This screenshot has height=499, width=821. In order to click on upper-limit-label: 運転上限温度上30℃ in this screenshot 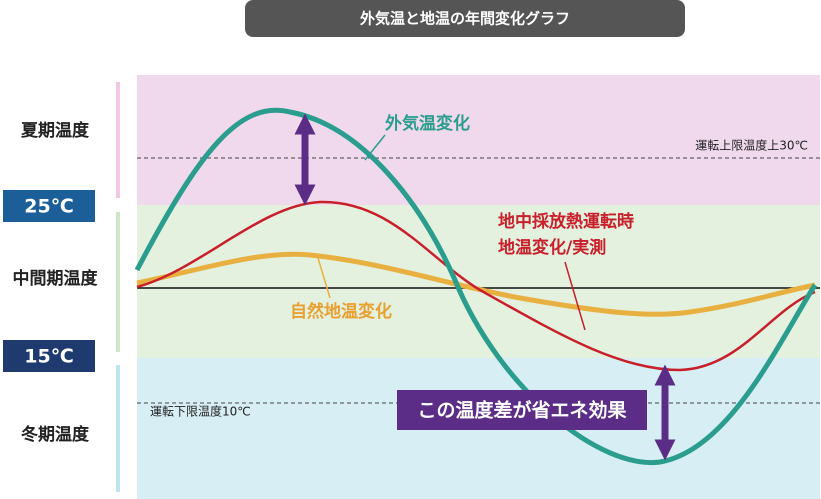, I will do `click(751, 145)`.